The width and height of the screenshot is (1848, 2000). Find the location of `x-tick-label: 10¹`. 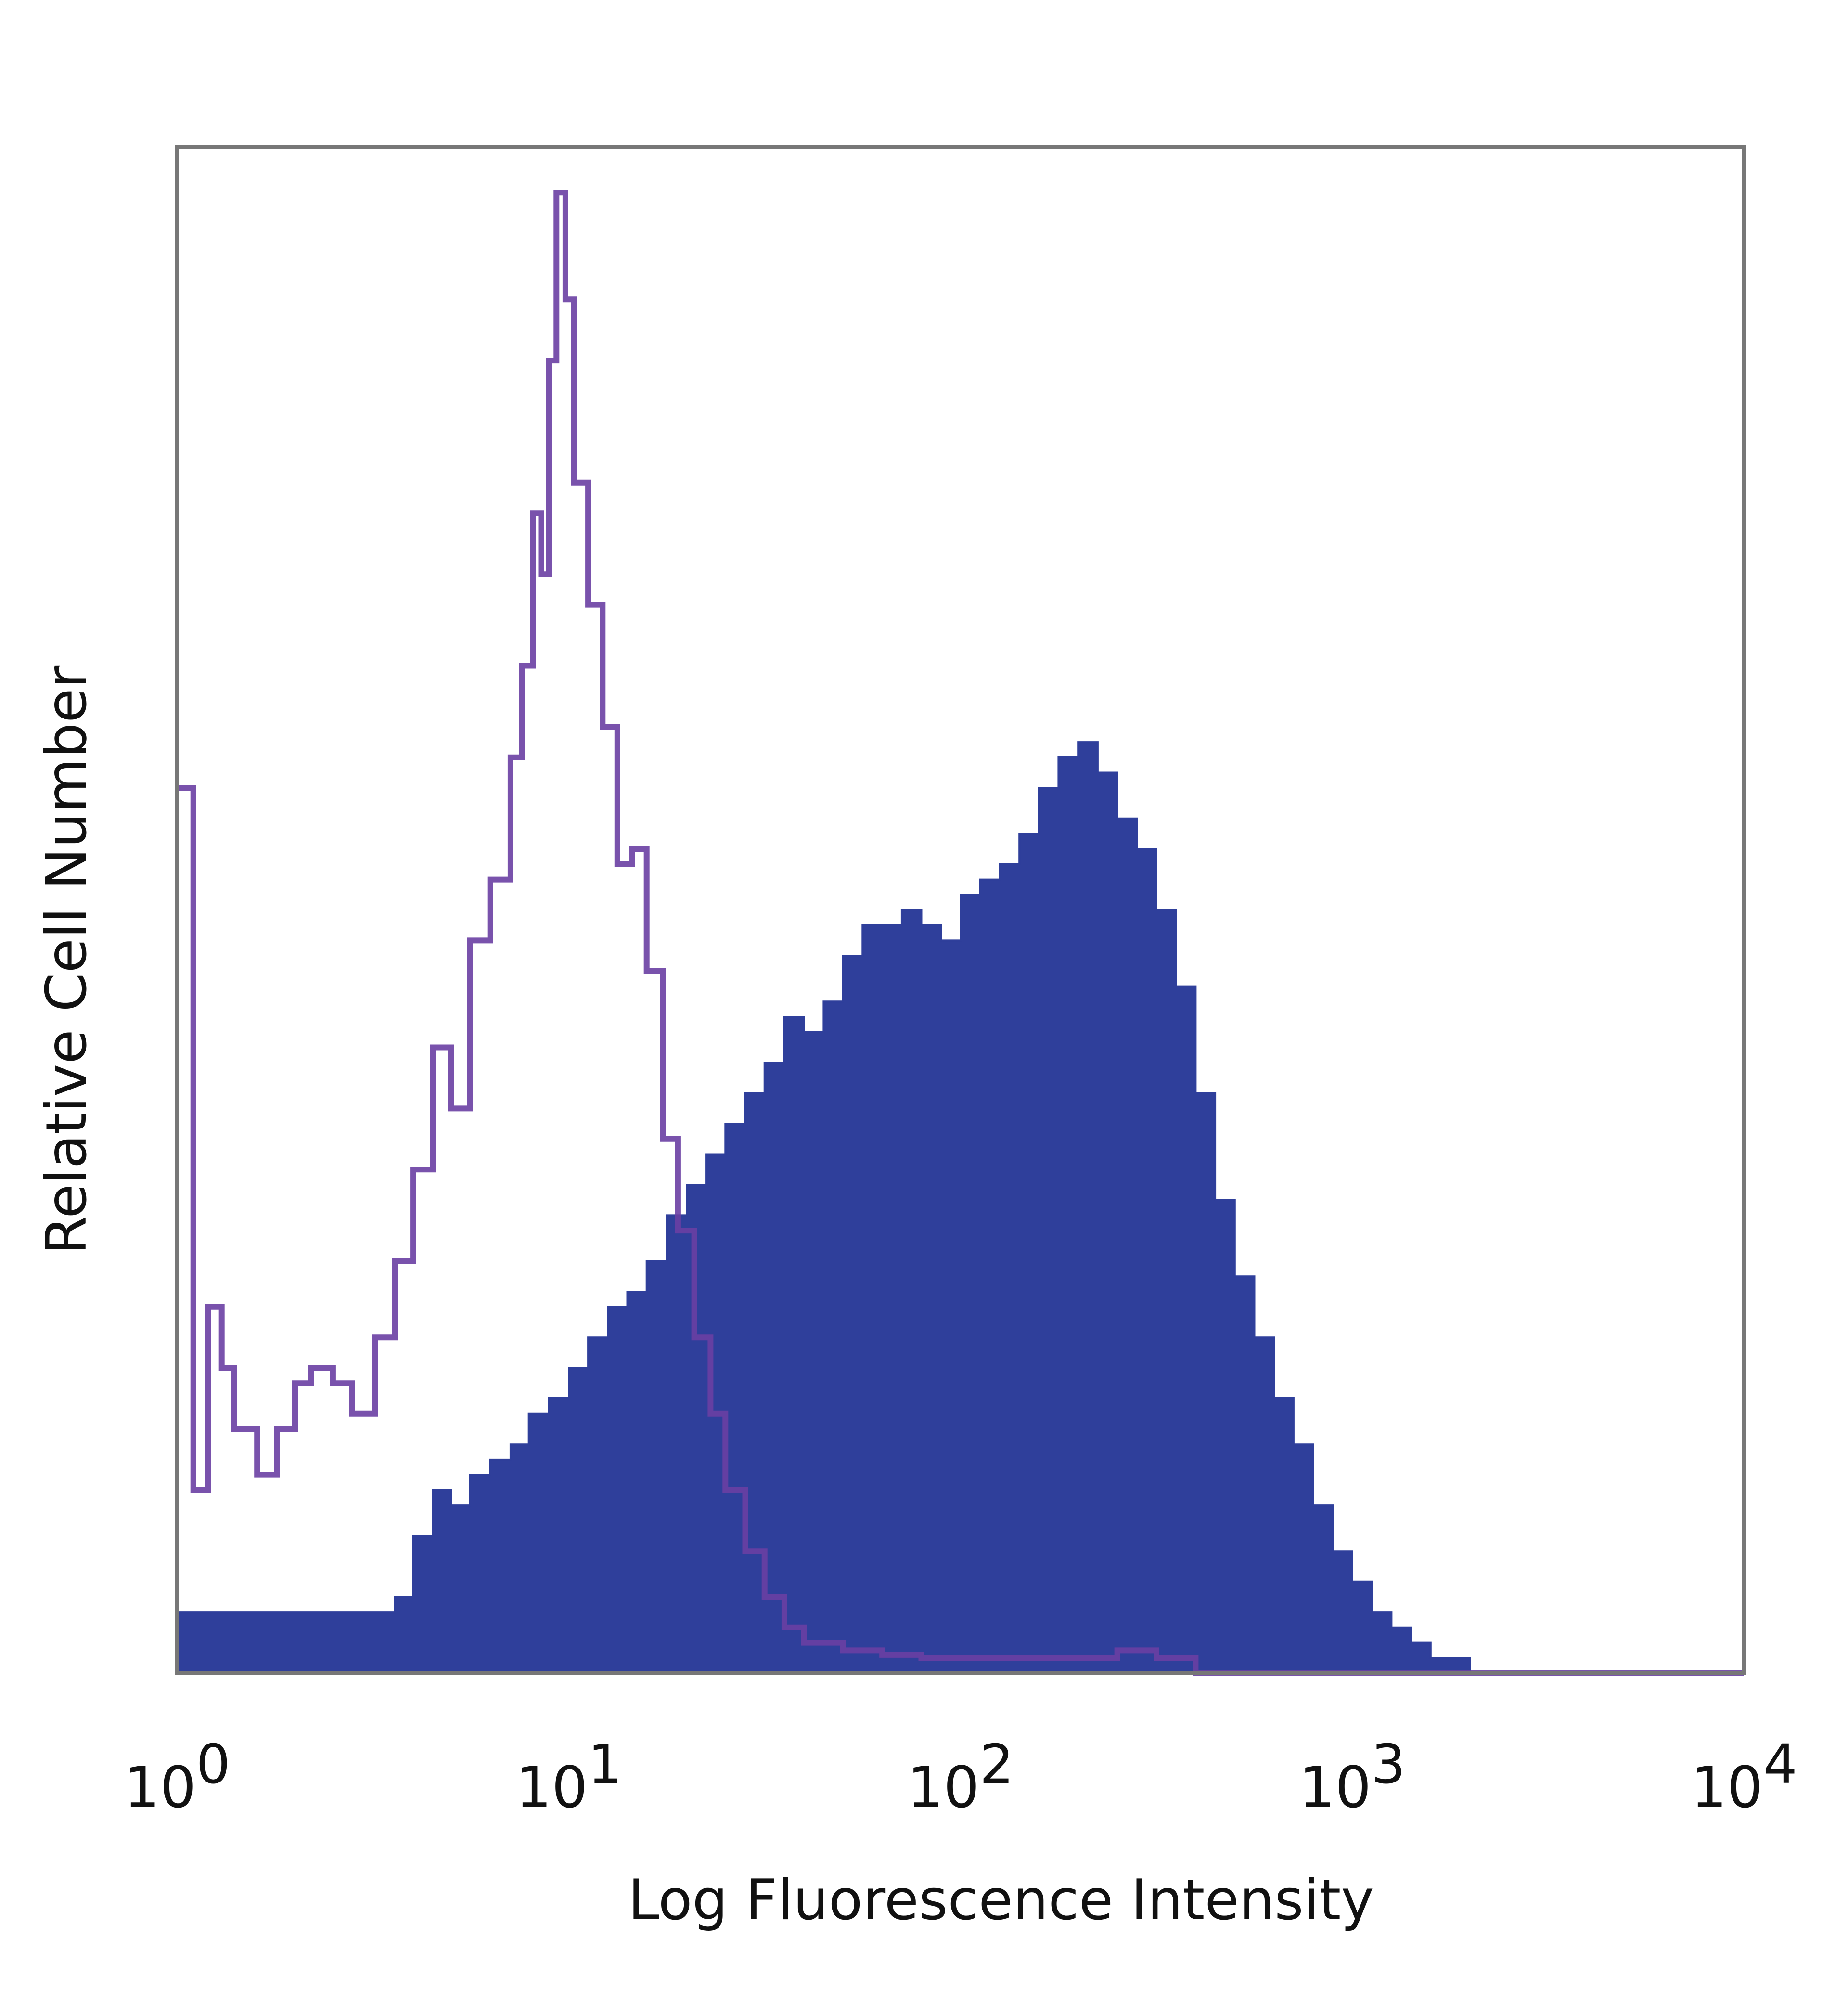

x-tick-label: 10¹ is located at coordinates (568, 1777).